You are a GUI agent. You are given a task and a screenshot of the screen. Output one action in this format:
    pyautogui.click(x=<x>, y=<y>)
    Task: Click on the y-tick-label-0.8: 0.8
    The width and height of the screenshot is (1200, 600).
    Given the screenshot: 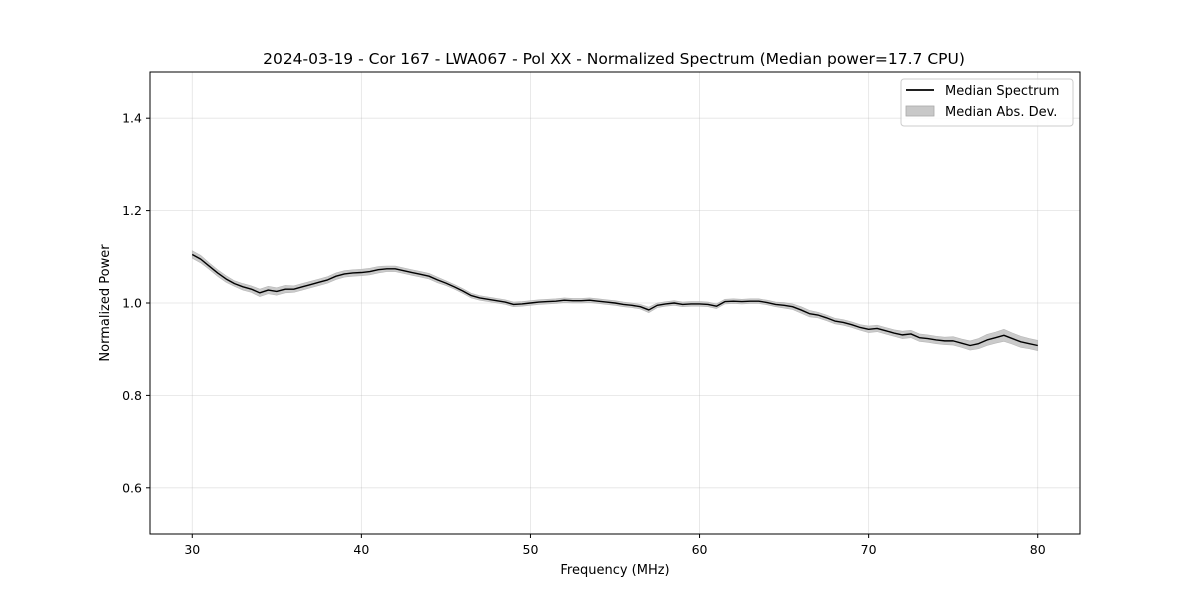 What is the action you would take?
    pyautogui.click(x=132, y=395)
    